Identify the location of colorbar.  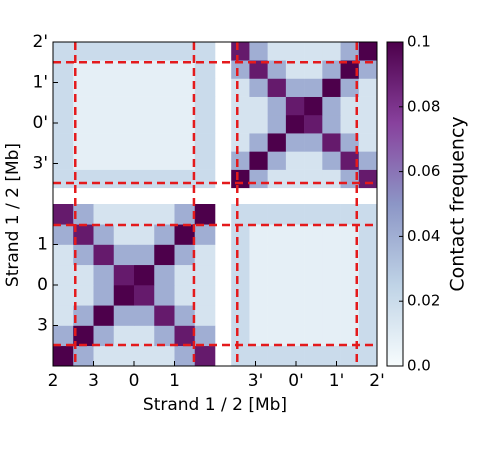
(395, 204).